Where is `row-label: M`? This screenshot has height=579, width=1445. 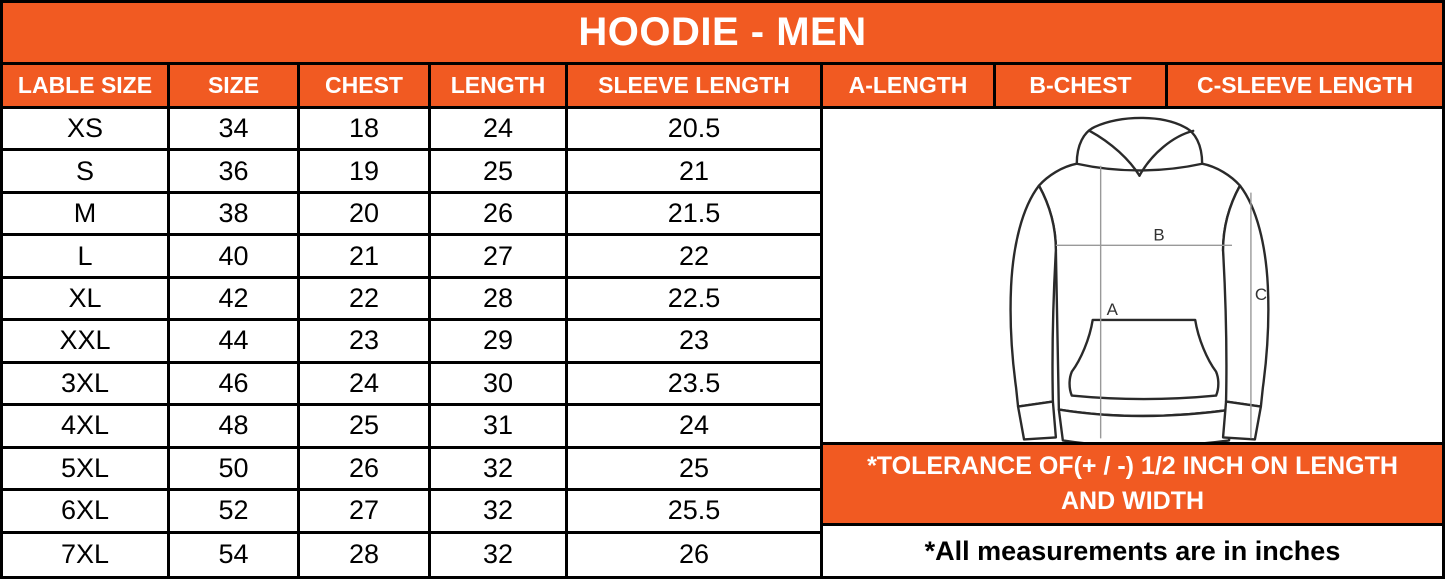 row-label: M is located at coordinates (86, 215).